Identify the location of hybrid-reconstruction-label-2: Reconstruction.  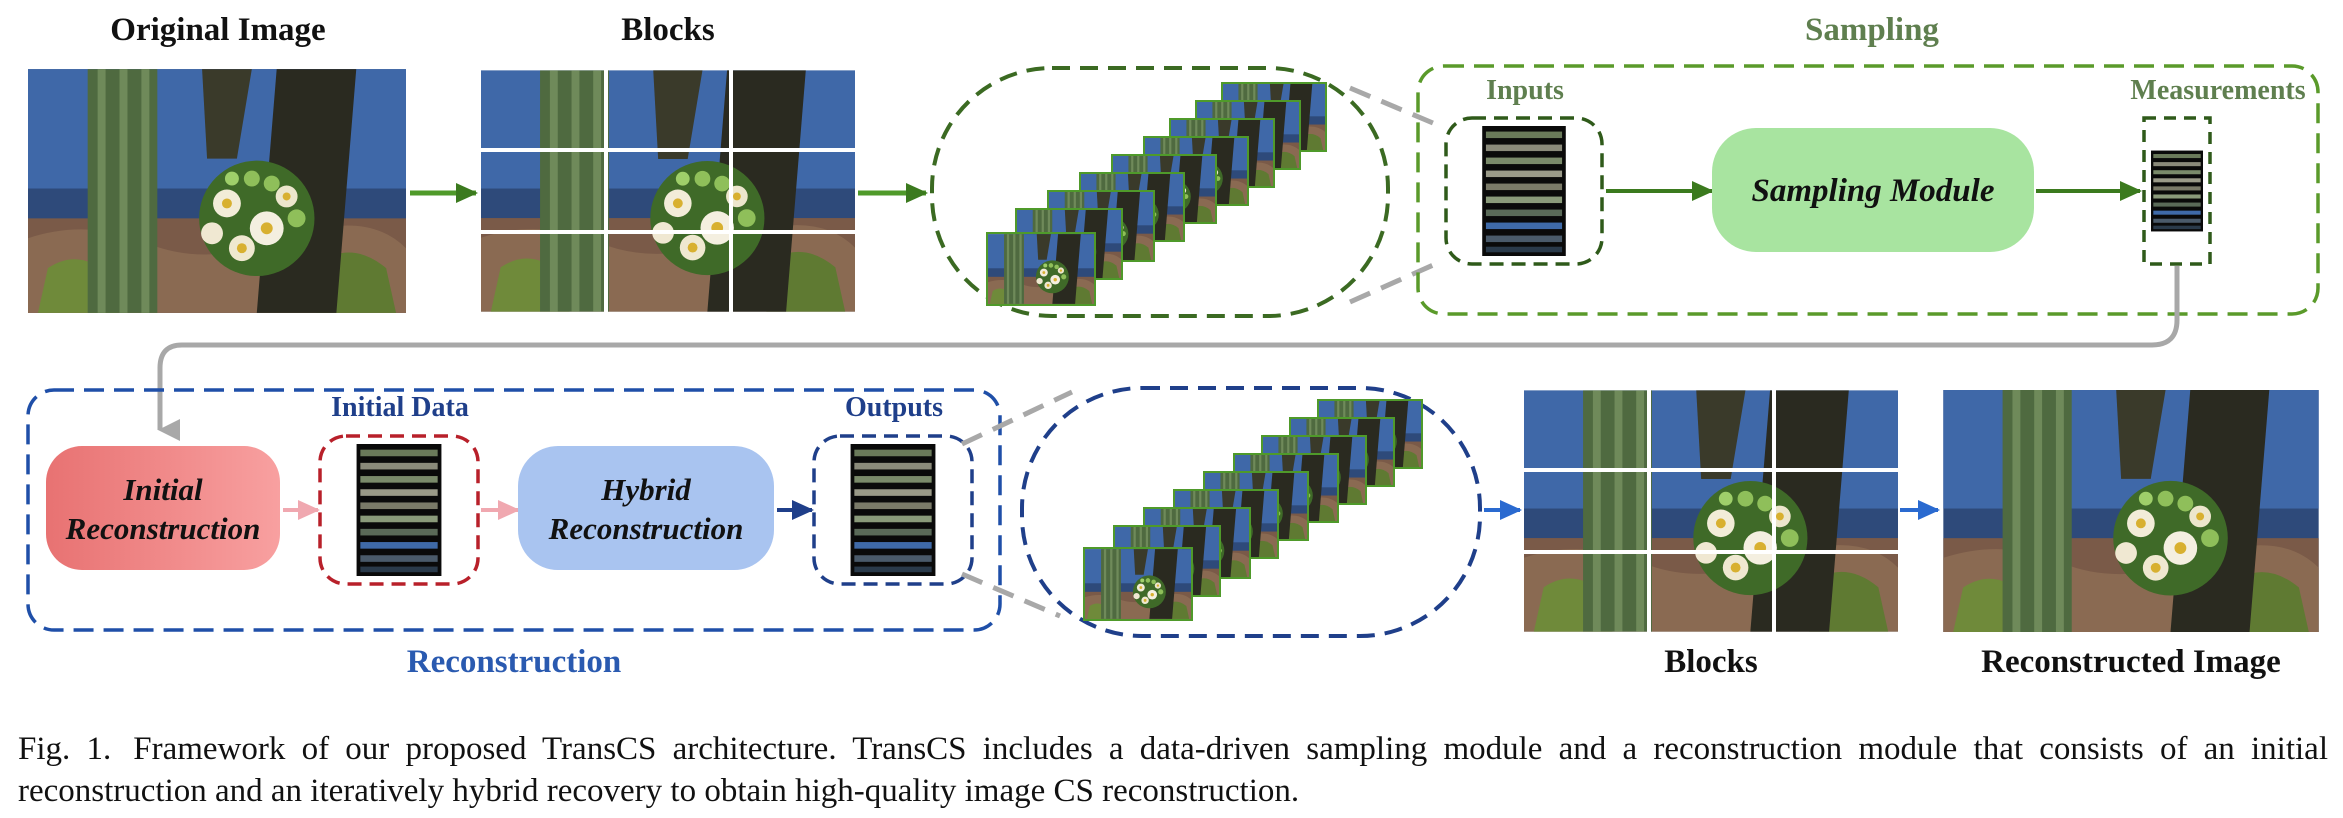
(646, 528).